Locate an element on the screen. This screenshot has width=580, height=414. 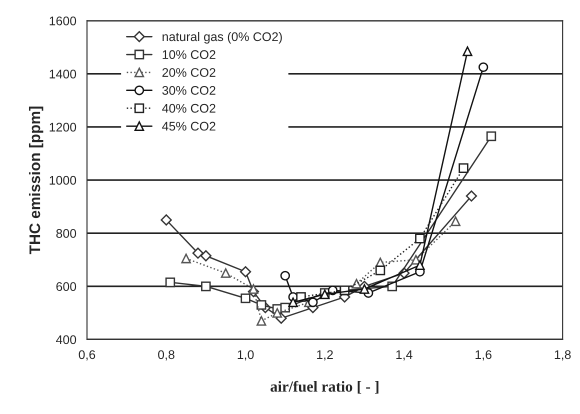
y-tick-label: 1000 is located at coordinates (63, 180).